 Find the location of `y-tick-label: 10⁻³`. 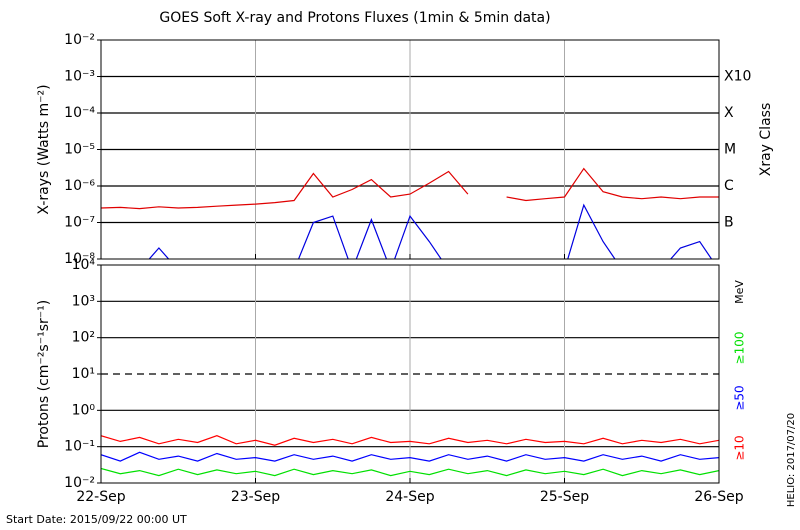

y-tick-label: 10⁻³ is located at coordinates (79, 77).